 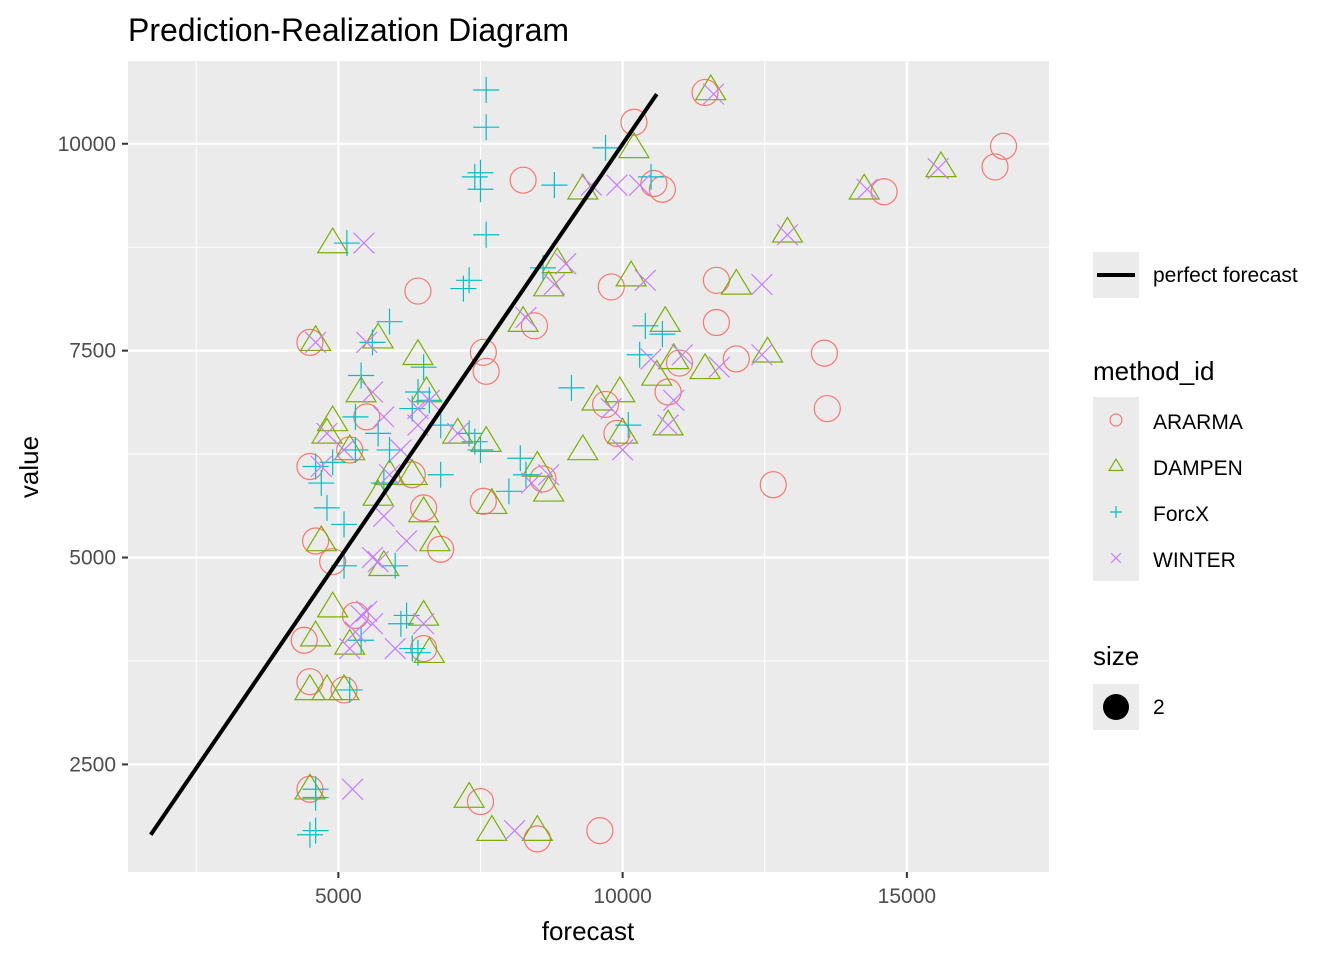 I want to click on legend-label-forcx: ForcX, so click(x=1181, y=514).